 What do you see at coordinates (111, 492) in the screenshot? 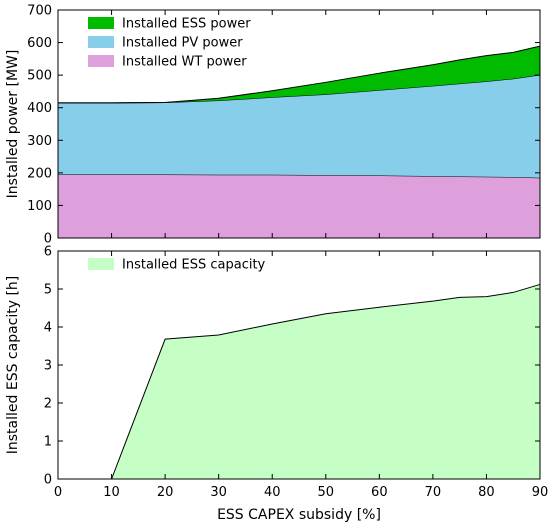
I see `x-tick-label: 10` at bounding box center [111, 492].